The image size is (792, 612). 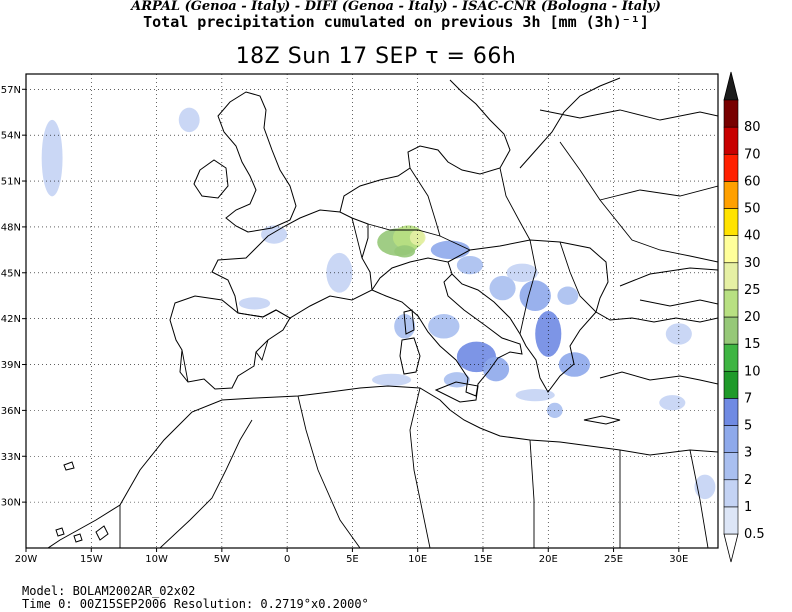 I want to click on lon-tick-label: 10W, so click(x=156, y=559).